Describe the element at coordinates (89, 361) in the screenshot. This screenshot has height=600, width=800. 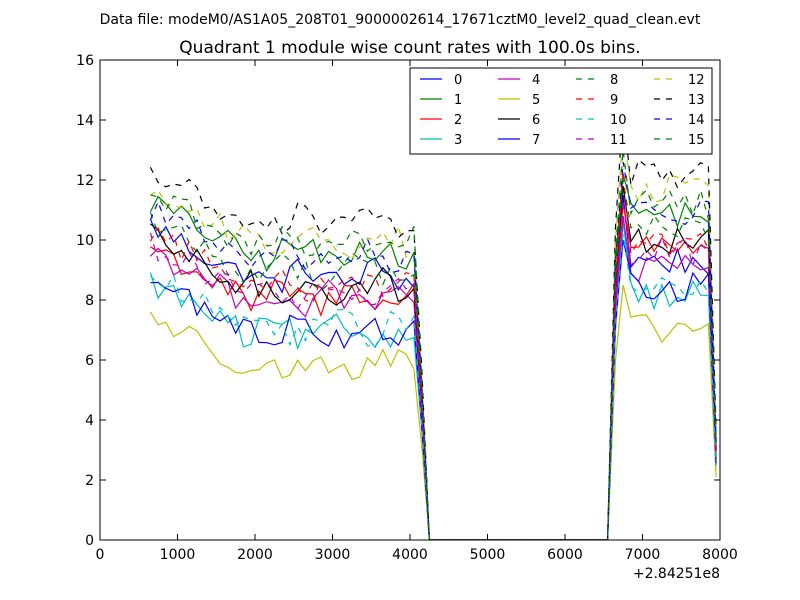
I see `y-tick-label: 6` at that location.